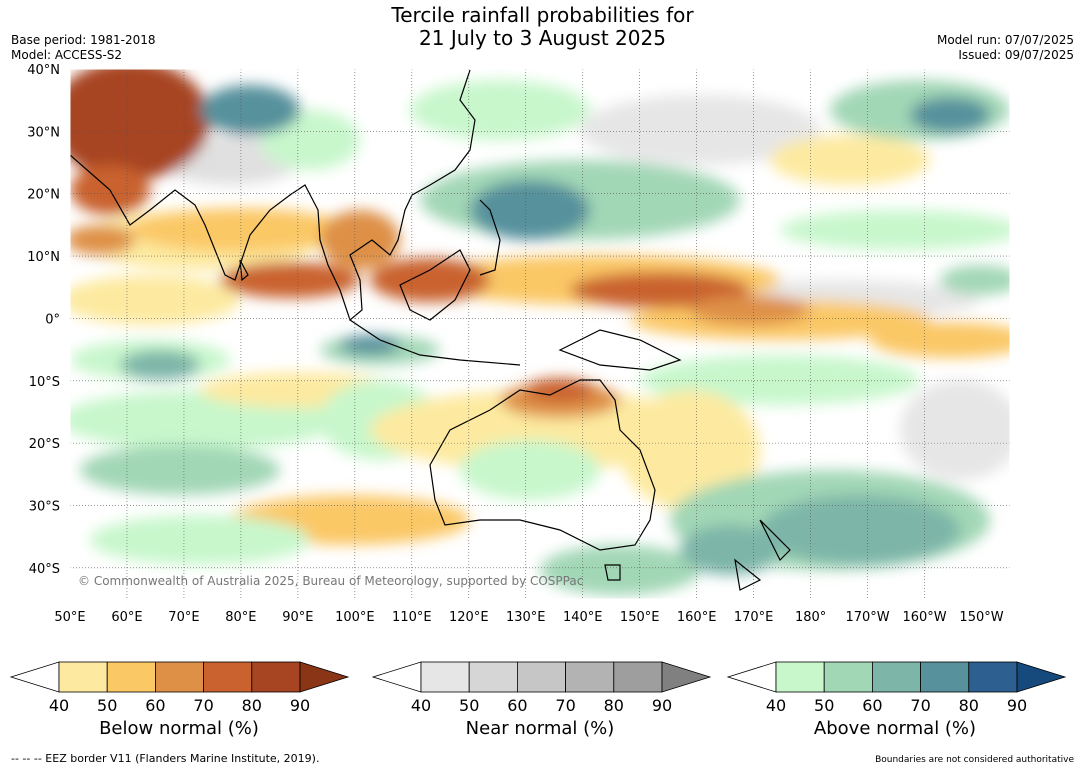 The image size is (1085, 770). Describe the element at coordinates (43, 257) in the screenshot. I see `lat-tick-label: 10°N` at that location.